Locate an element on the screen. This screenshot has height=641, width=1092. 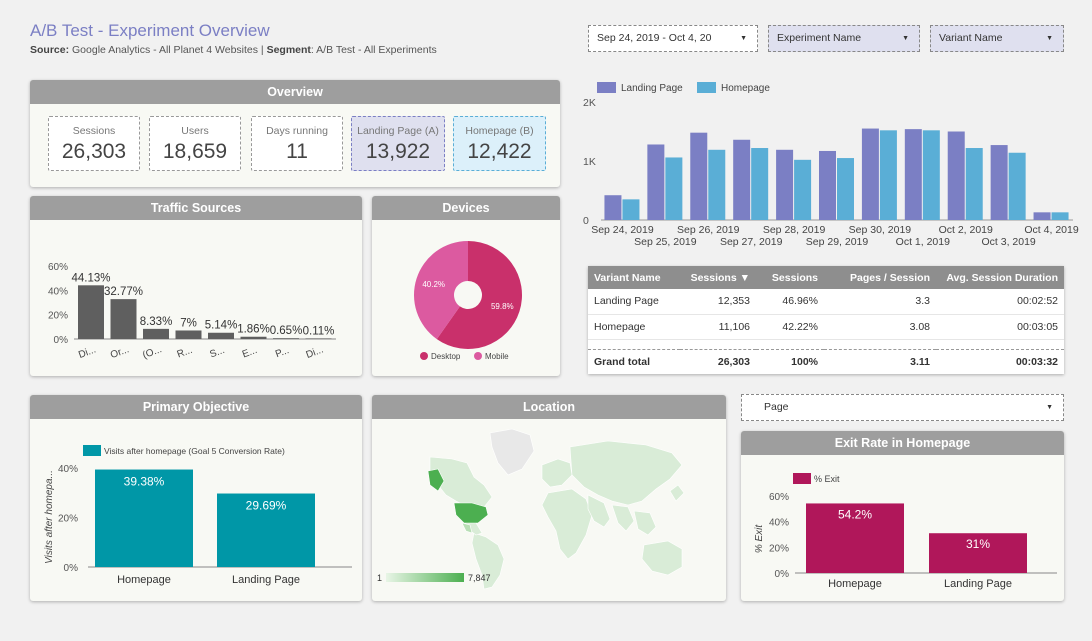
page-title: A/B Test - Experiment Overview is located at coordinates (150, 30).